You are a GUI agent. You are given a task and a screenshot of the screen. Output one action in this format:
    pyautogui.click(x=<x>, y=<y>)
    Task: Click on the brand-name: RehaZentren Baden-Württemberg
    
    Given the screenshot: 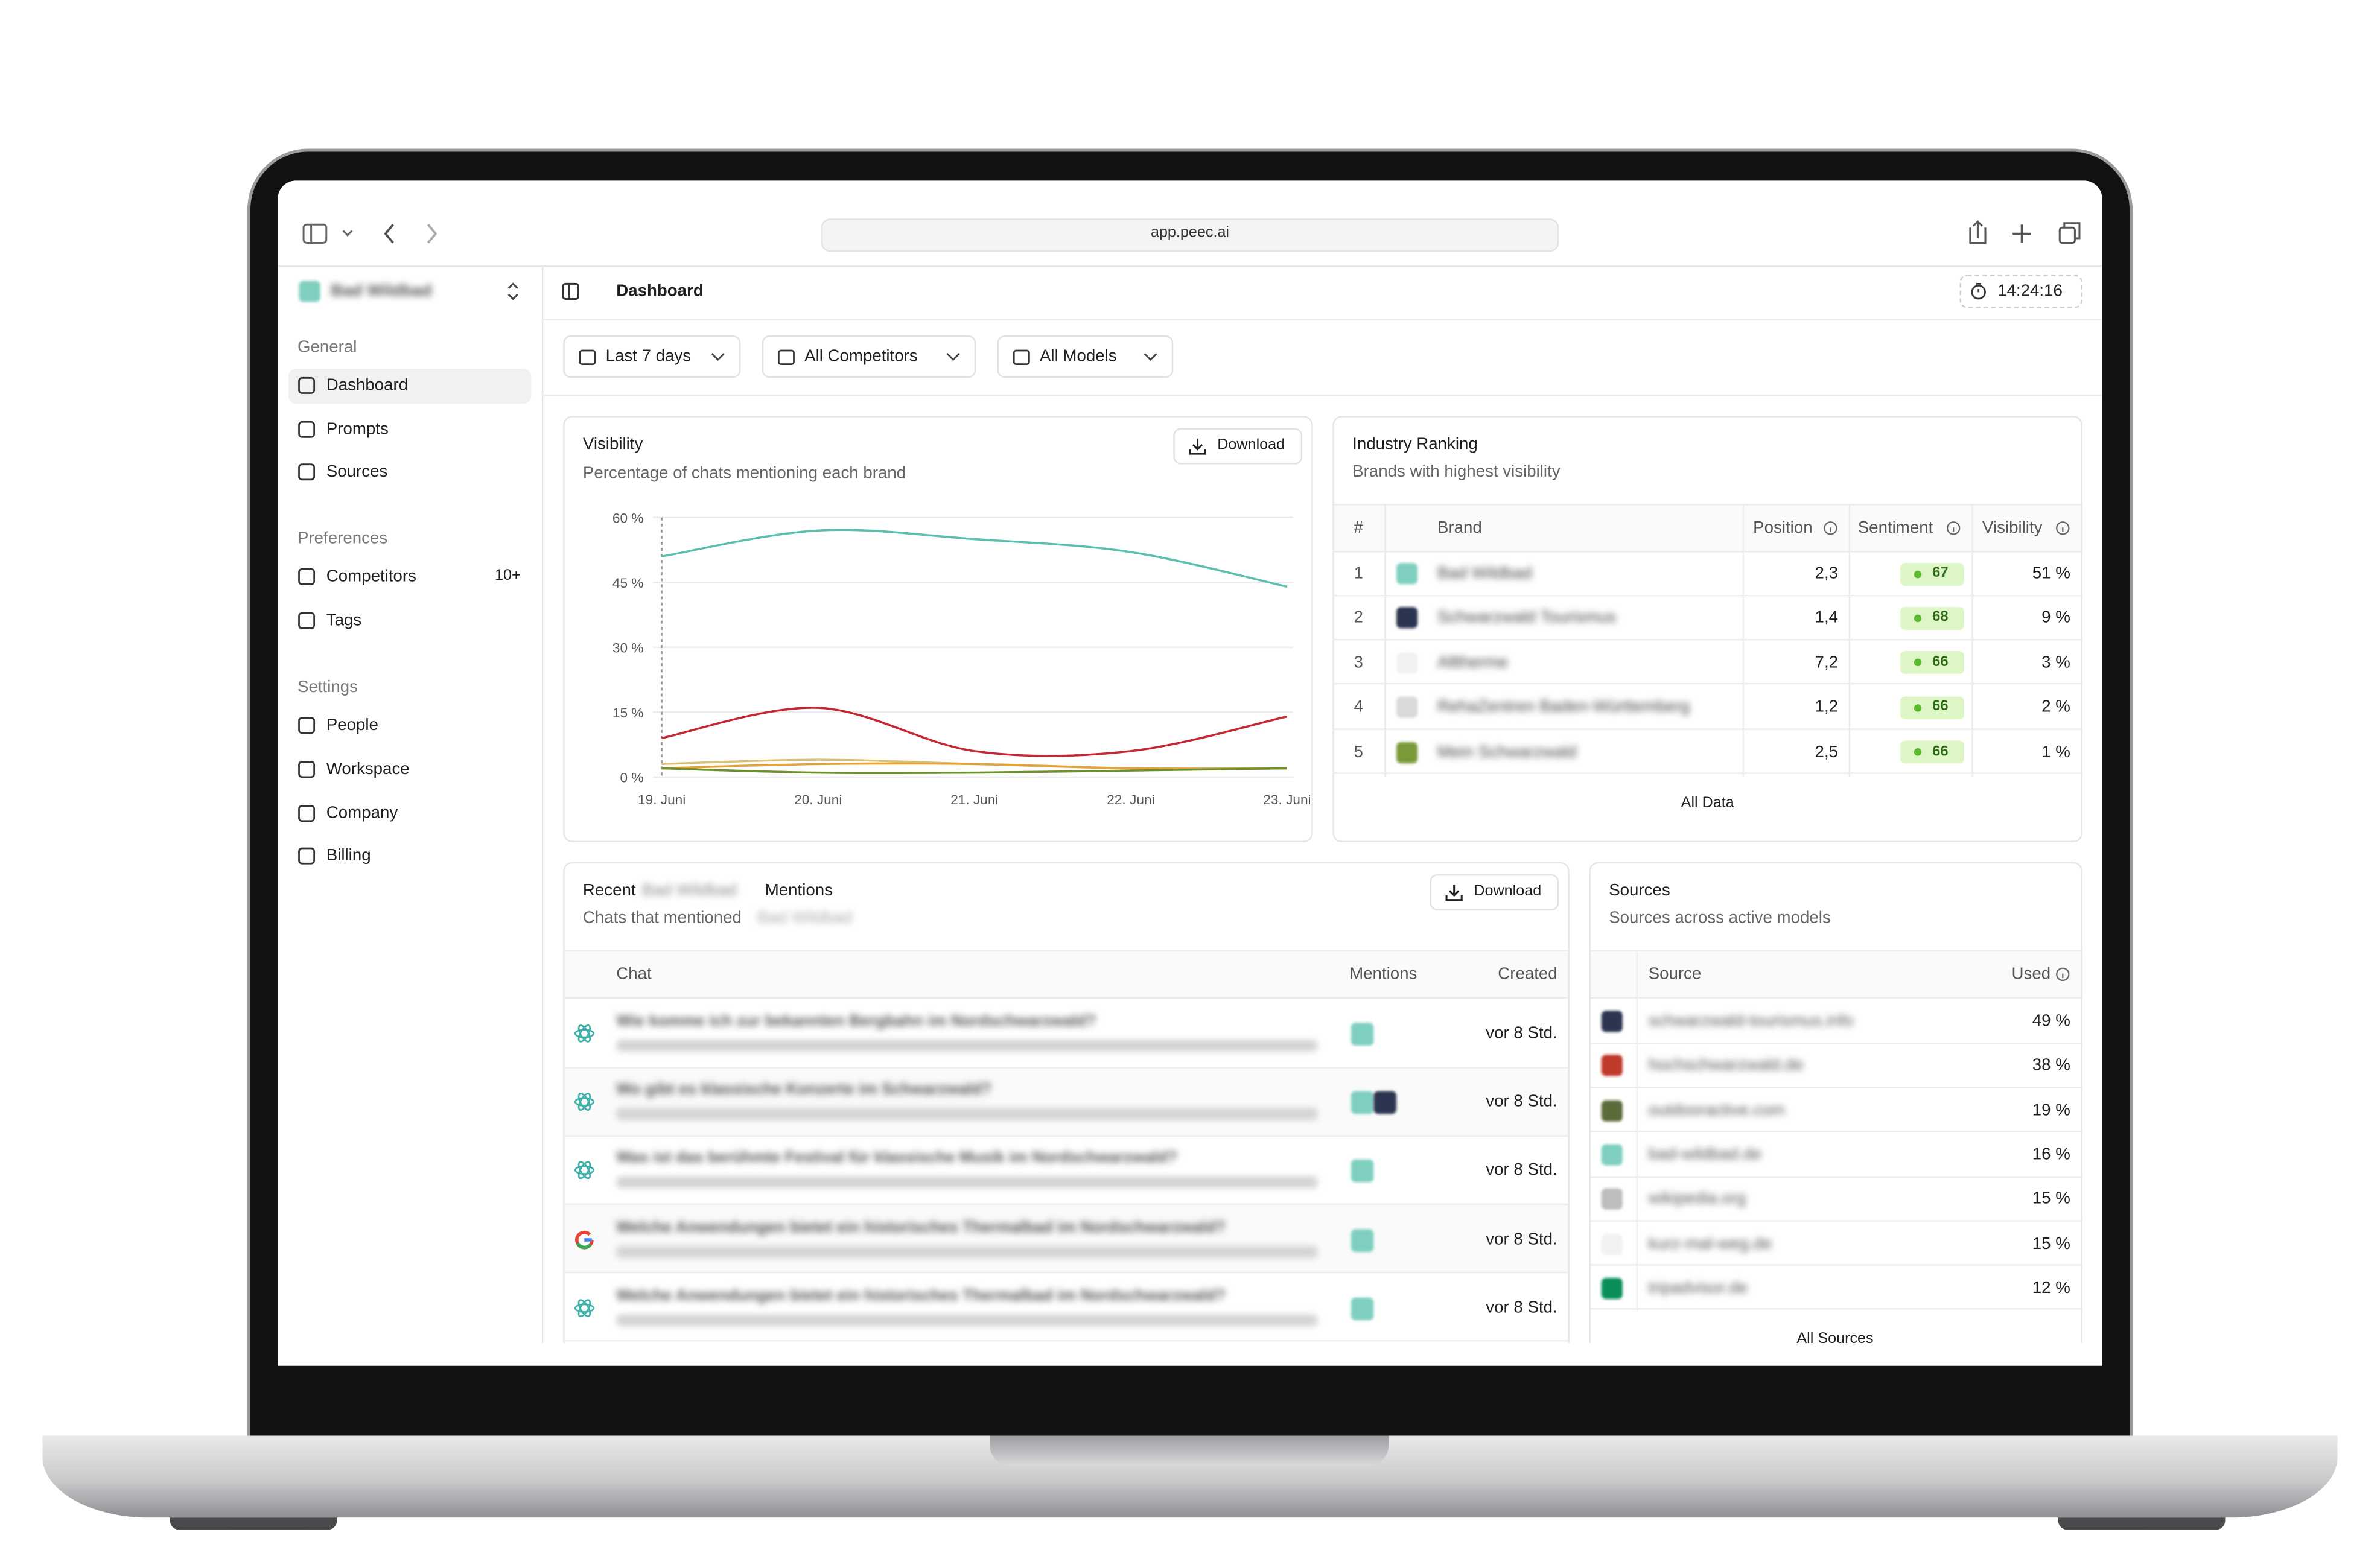 What is the action you would take?
    pyautogui.click(x=1564, y=708)
    